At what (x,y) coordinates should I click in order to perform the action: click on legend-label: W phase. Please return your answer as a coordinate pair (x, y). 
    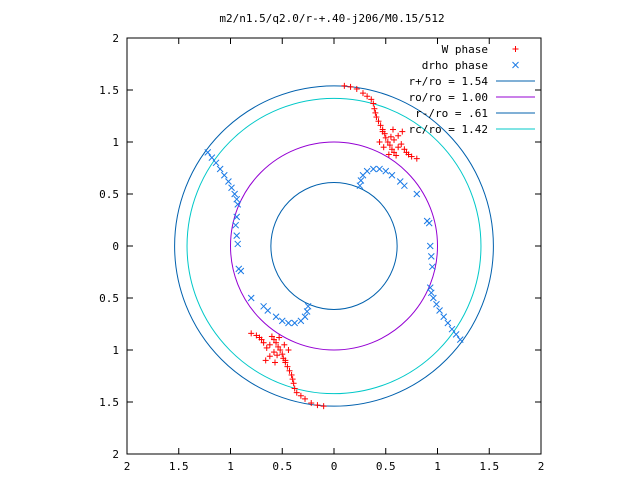
    Looking at the image, I should click on (465, 49).